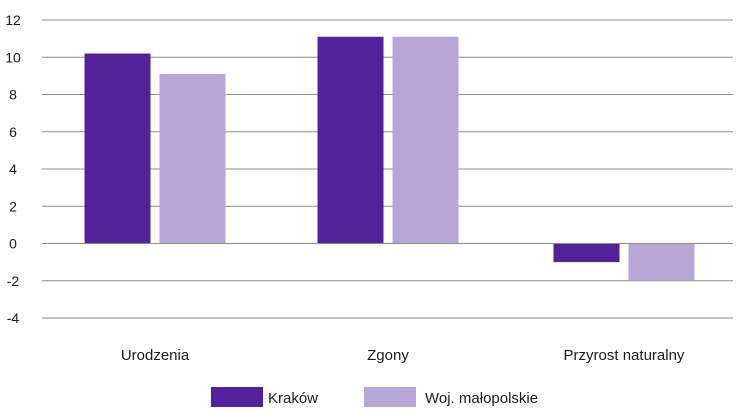 The width and height of the screenshot is (739, 409). I want to click on y-axis-tick-labels: 12 10 8 6 4 2 0 -2 -4, so click(13, 169).